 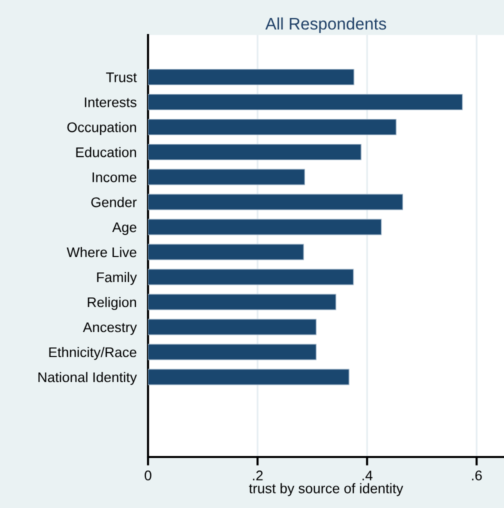 I want to click on chart-title: All Respondents, so click(x=325, y=25).